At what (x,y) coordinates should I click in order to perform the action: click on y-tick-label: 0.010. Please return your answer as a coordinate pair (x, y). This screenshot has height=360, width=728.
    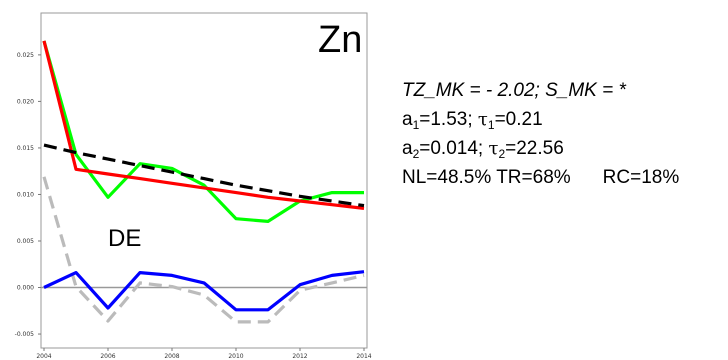
    Looking at the image, I should click on (25, 194).